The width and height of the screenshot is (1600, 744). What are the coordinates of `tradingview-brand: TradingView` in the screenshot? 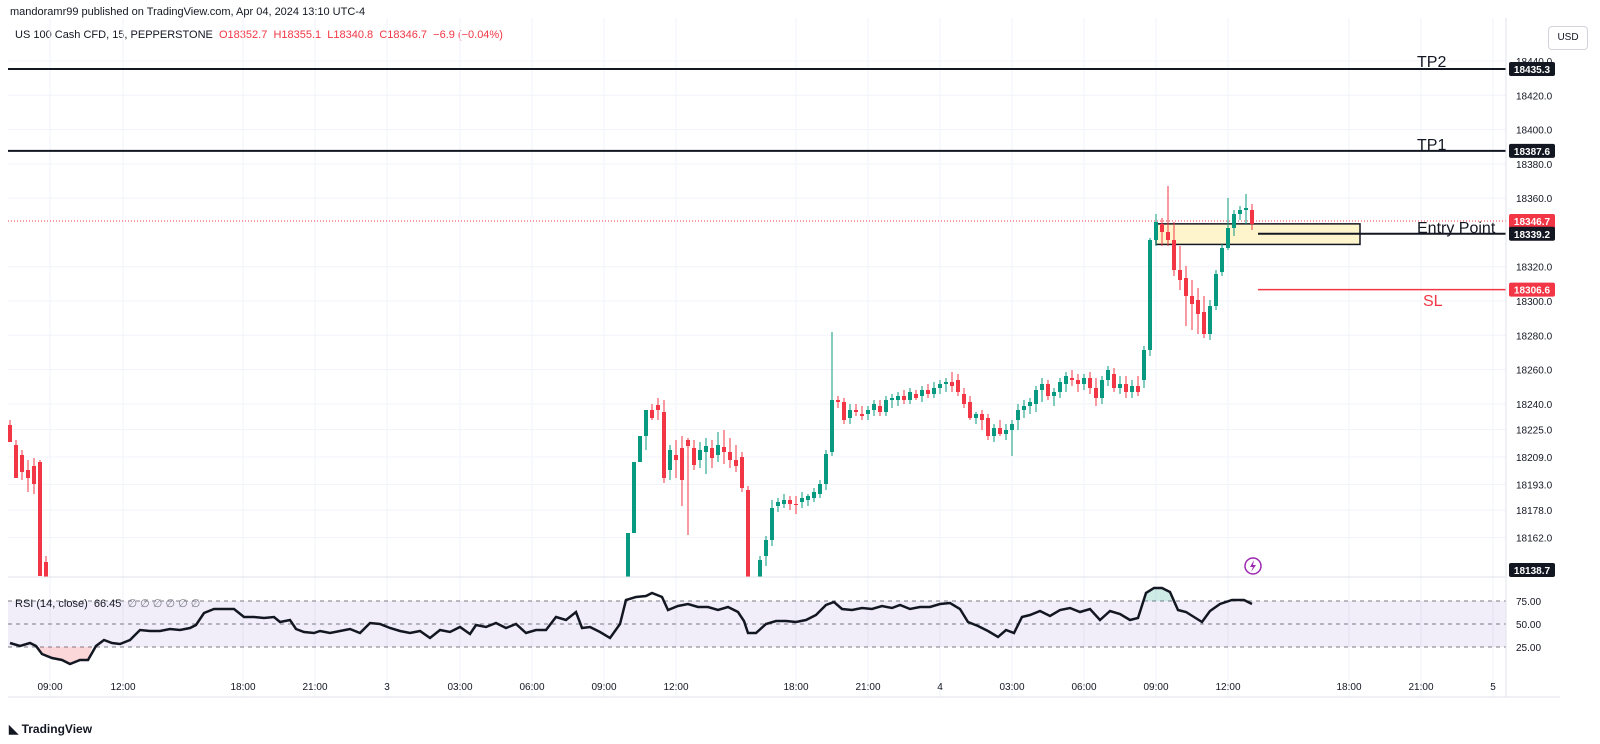 It's located at (57, 729).